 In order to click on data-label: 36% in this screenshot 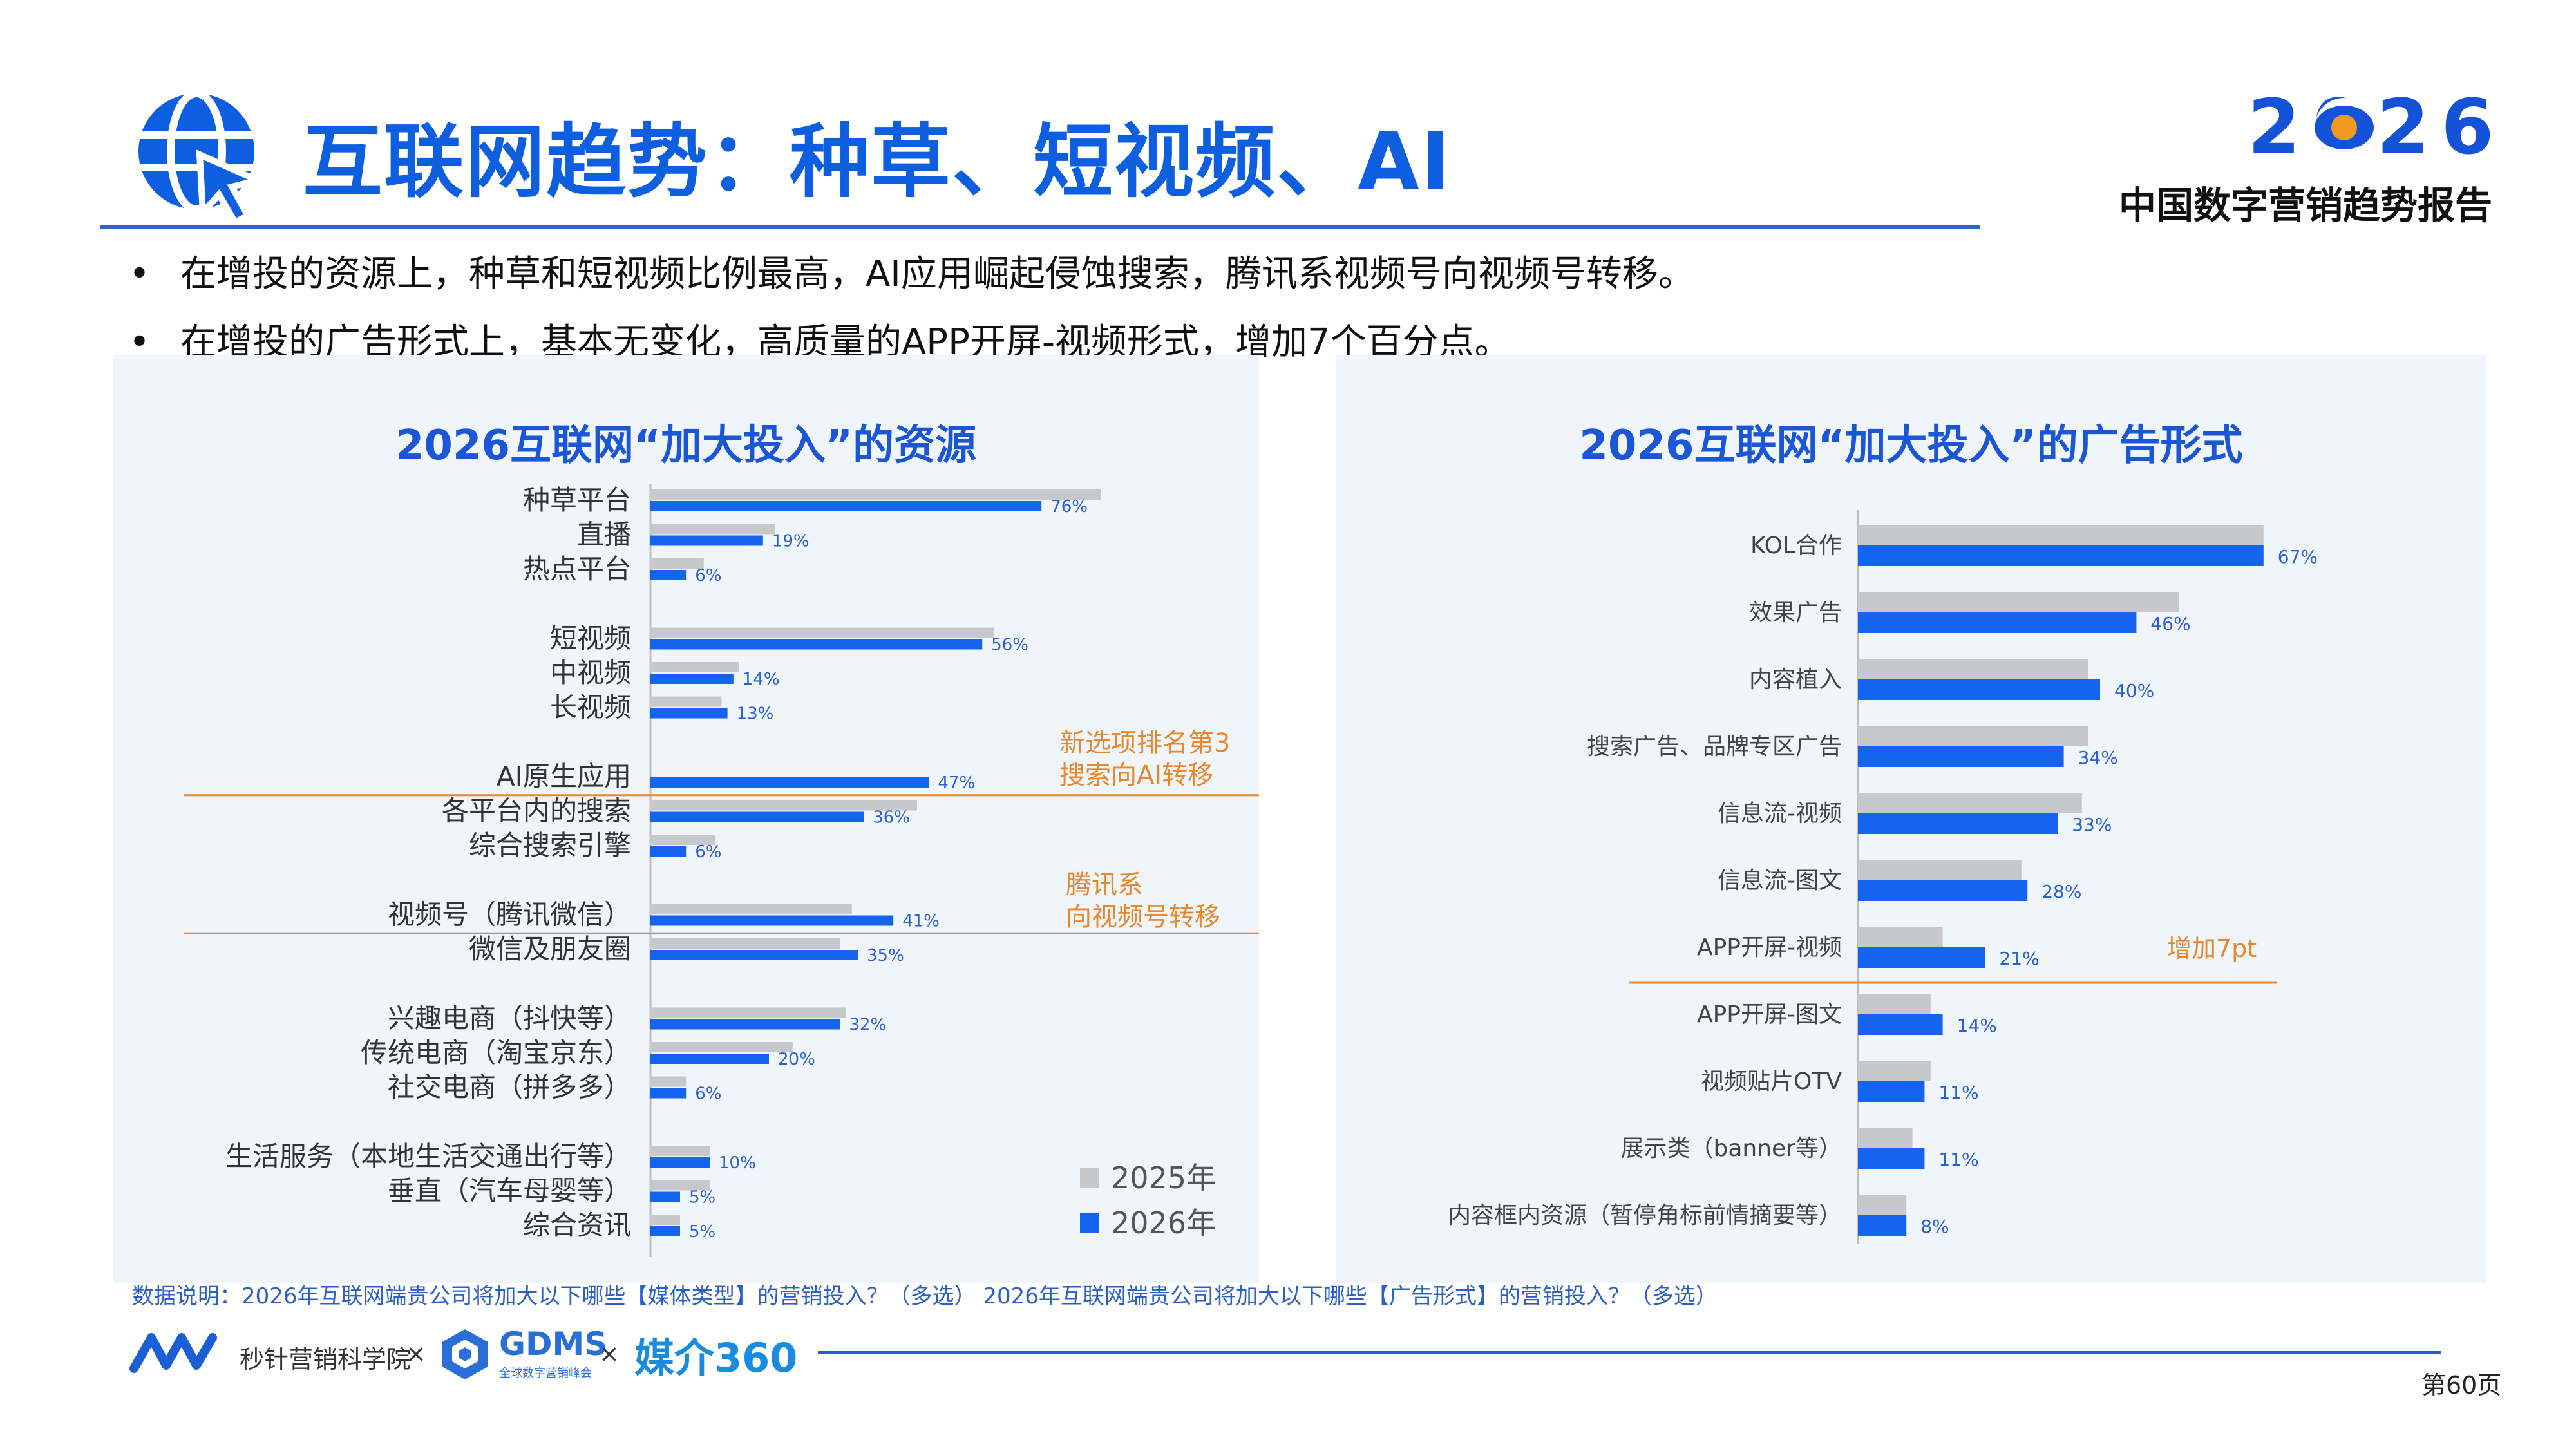, I will do `click(891, 818)`.